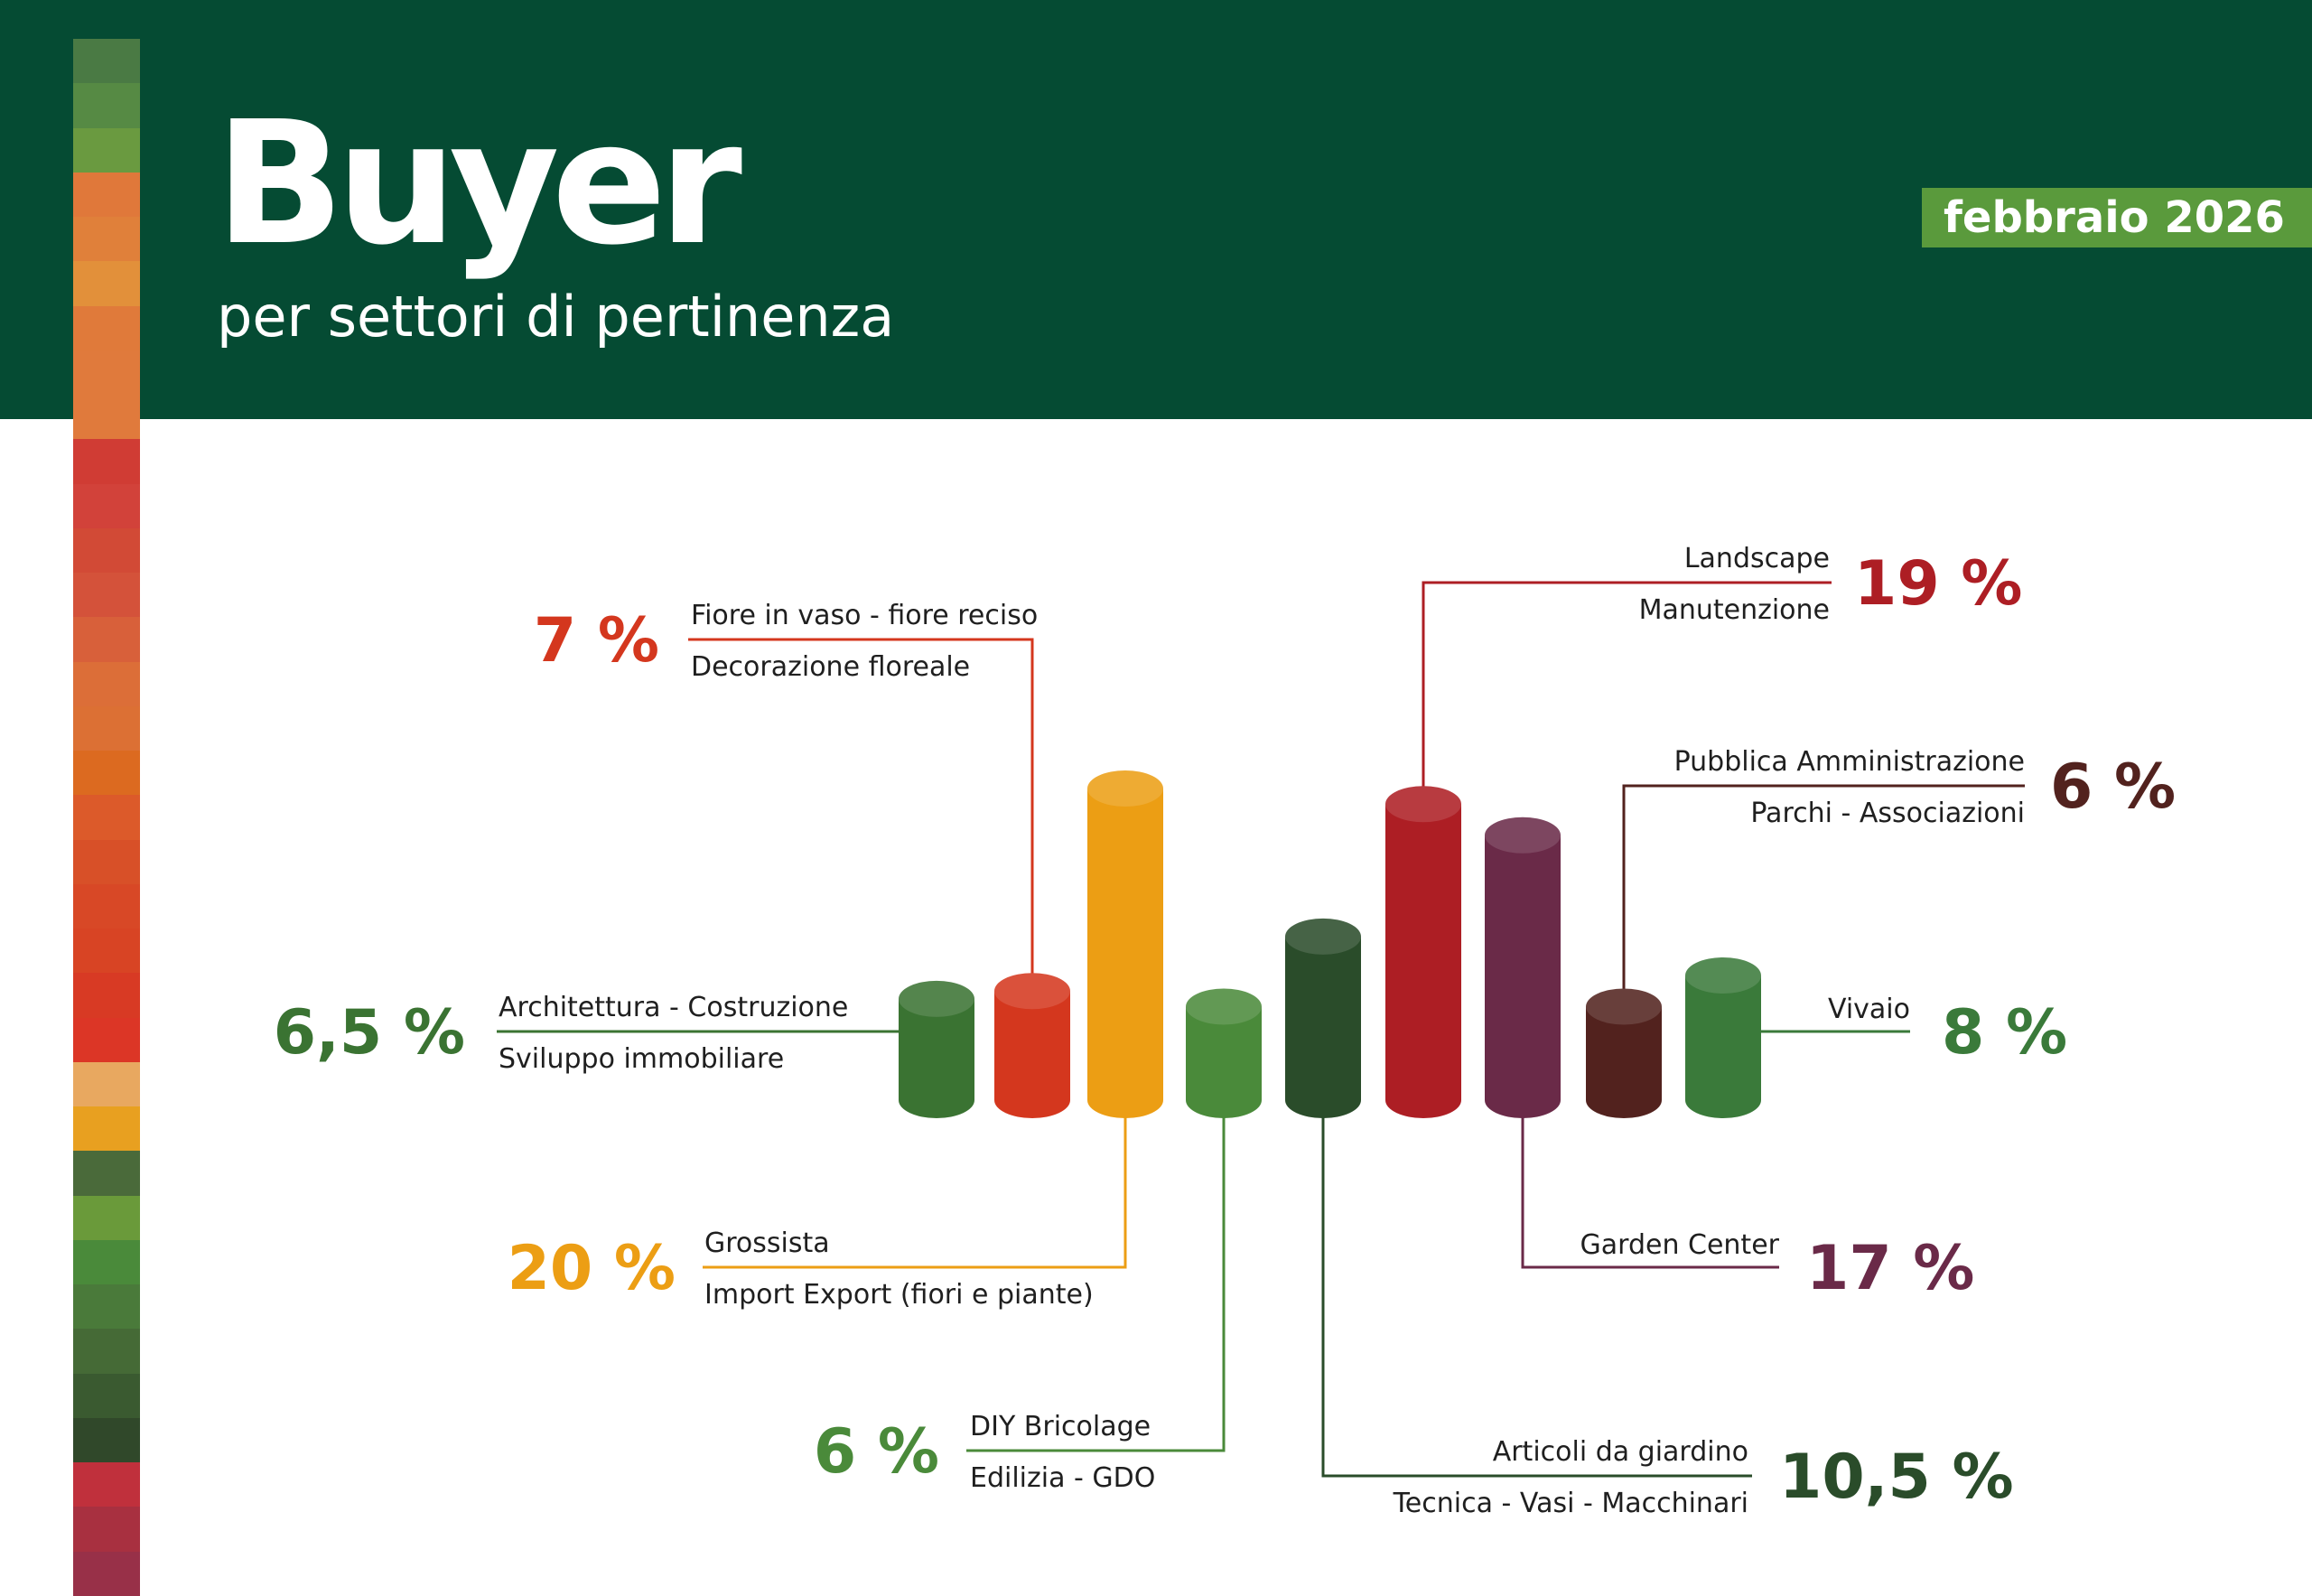 The width and height of the screenshot is (2312, 1596). What do you see at coordinates (641, 1059) in the screenshot?
I see `sector-label: Sviluppo immobiliare` at bounding box center [641, 1059].